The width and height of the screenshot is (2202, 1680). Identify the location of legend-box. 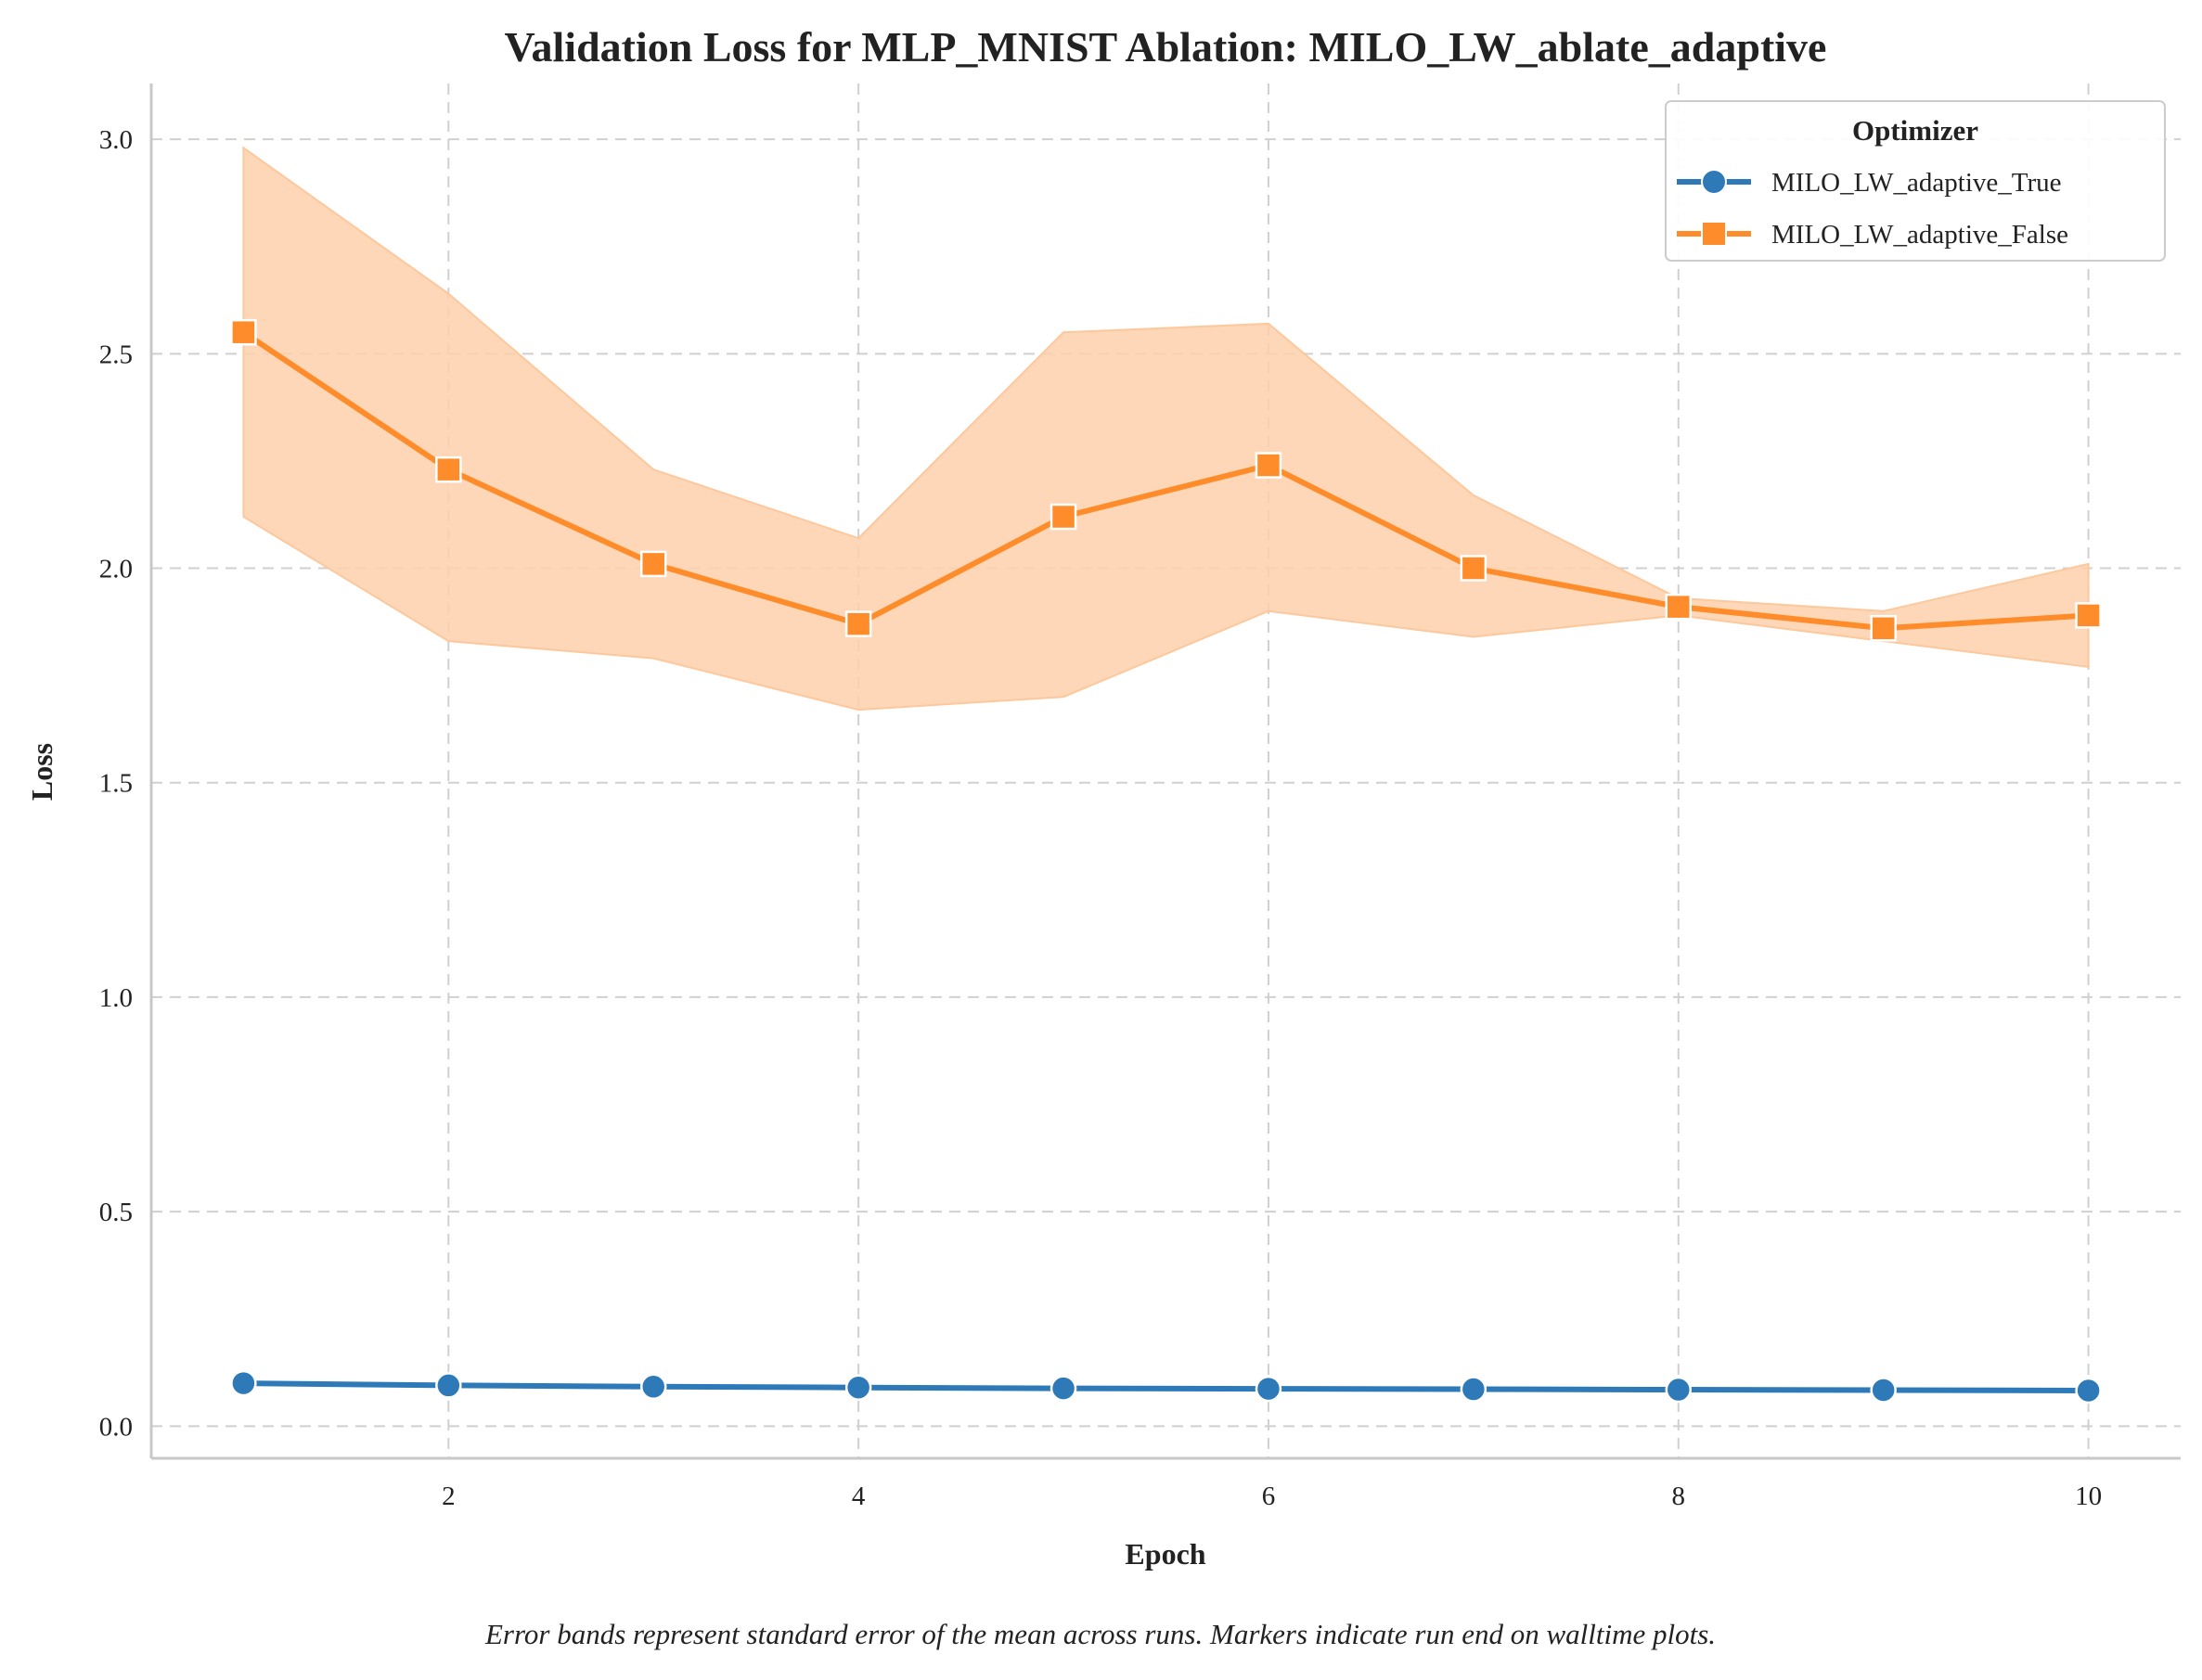
(1915, 181).